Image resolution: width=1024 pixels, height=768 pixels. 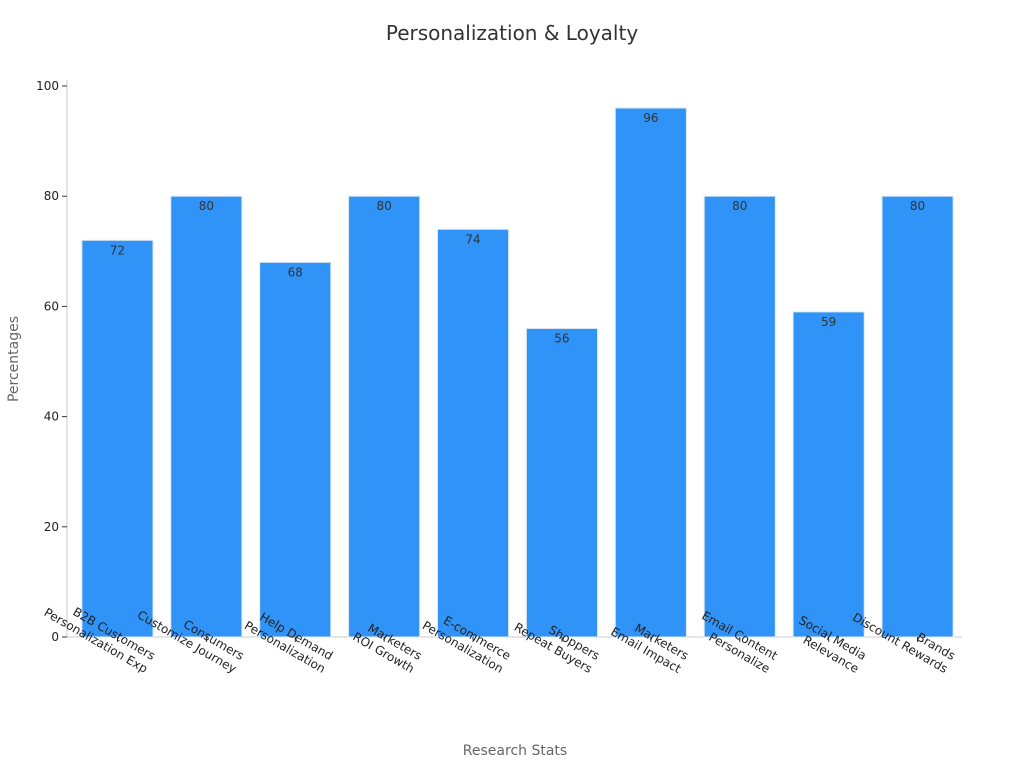 What do you see at coordinates (51, 527) in the screenshot?
I see `y-tick-label: 20` at bounding box center [51, 527].